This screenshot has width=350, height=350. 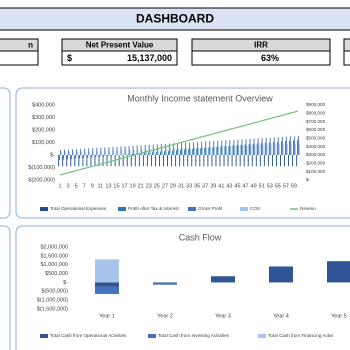 What do you see at coordinates (68, 186) in the screenshot?
I see `x-tick-label: 3` at bounding box center [68, 186].